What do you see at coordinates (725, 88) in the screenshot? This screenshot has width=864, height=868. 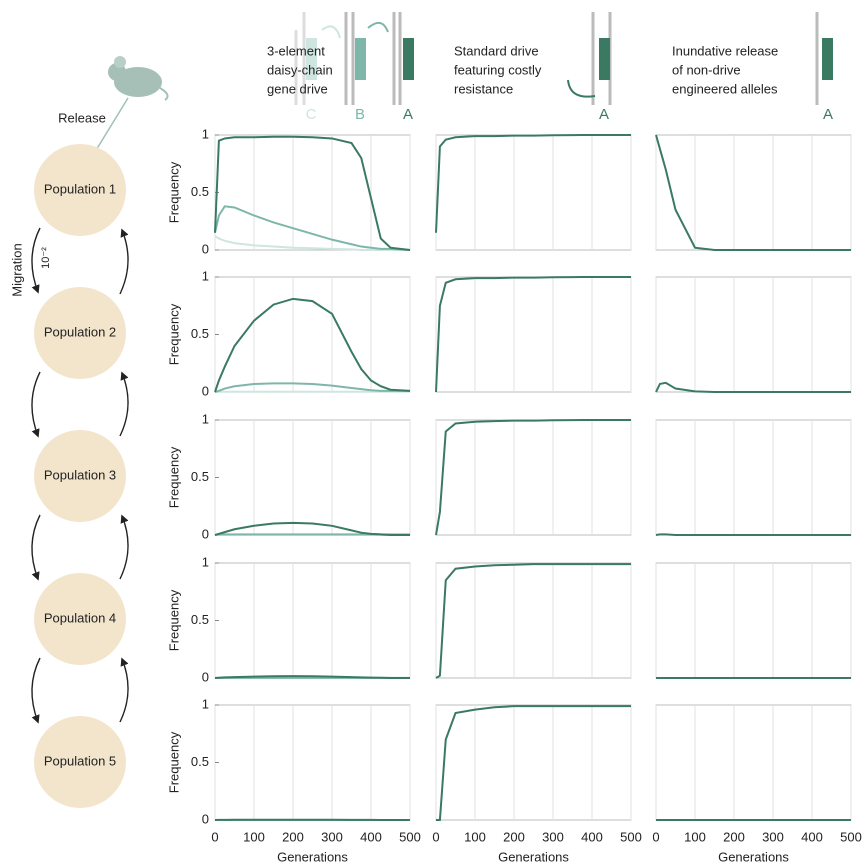 I see `column-title: engineered alleles` at bounding box center [725, 88].